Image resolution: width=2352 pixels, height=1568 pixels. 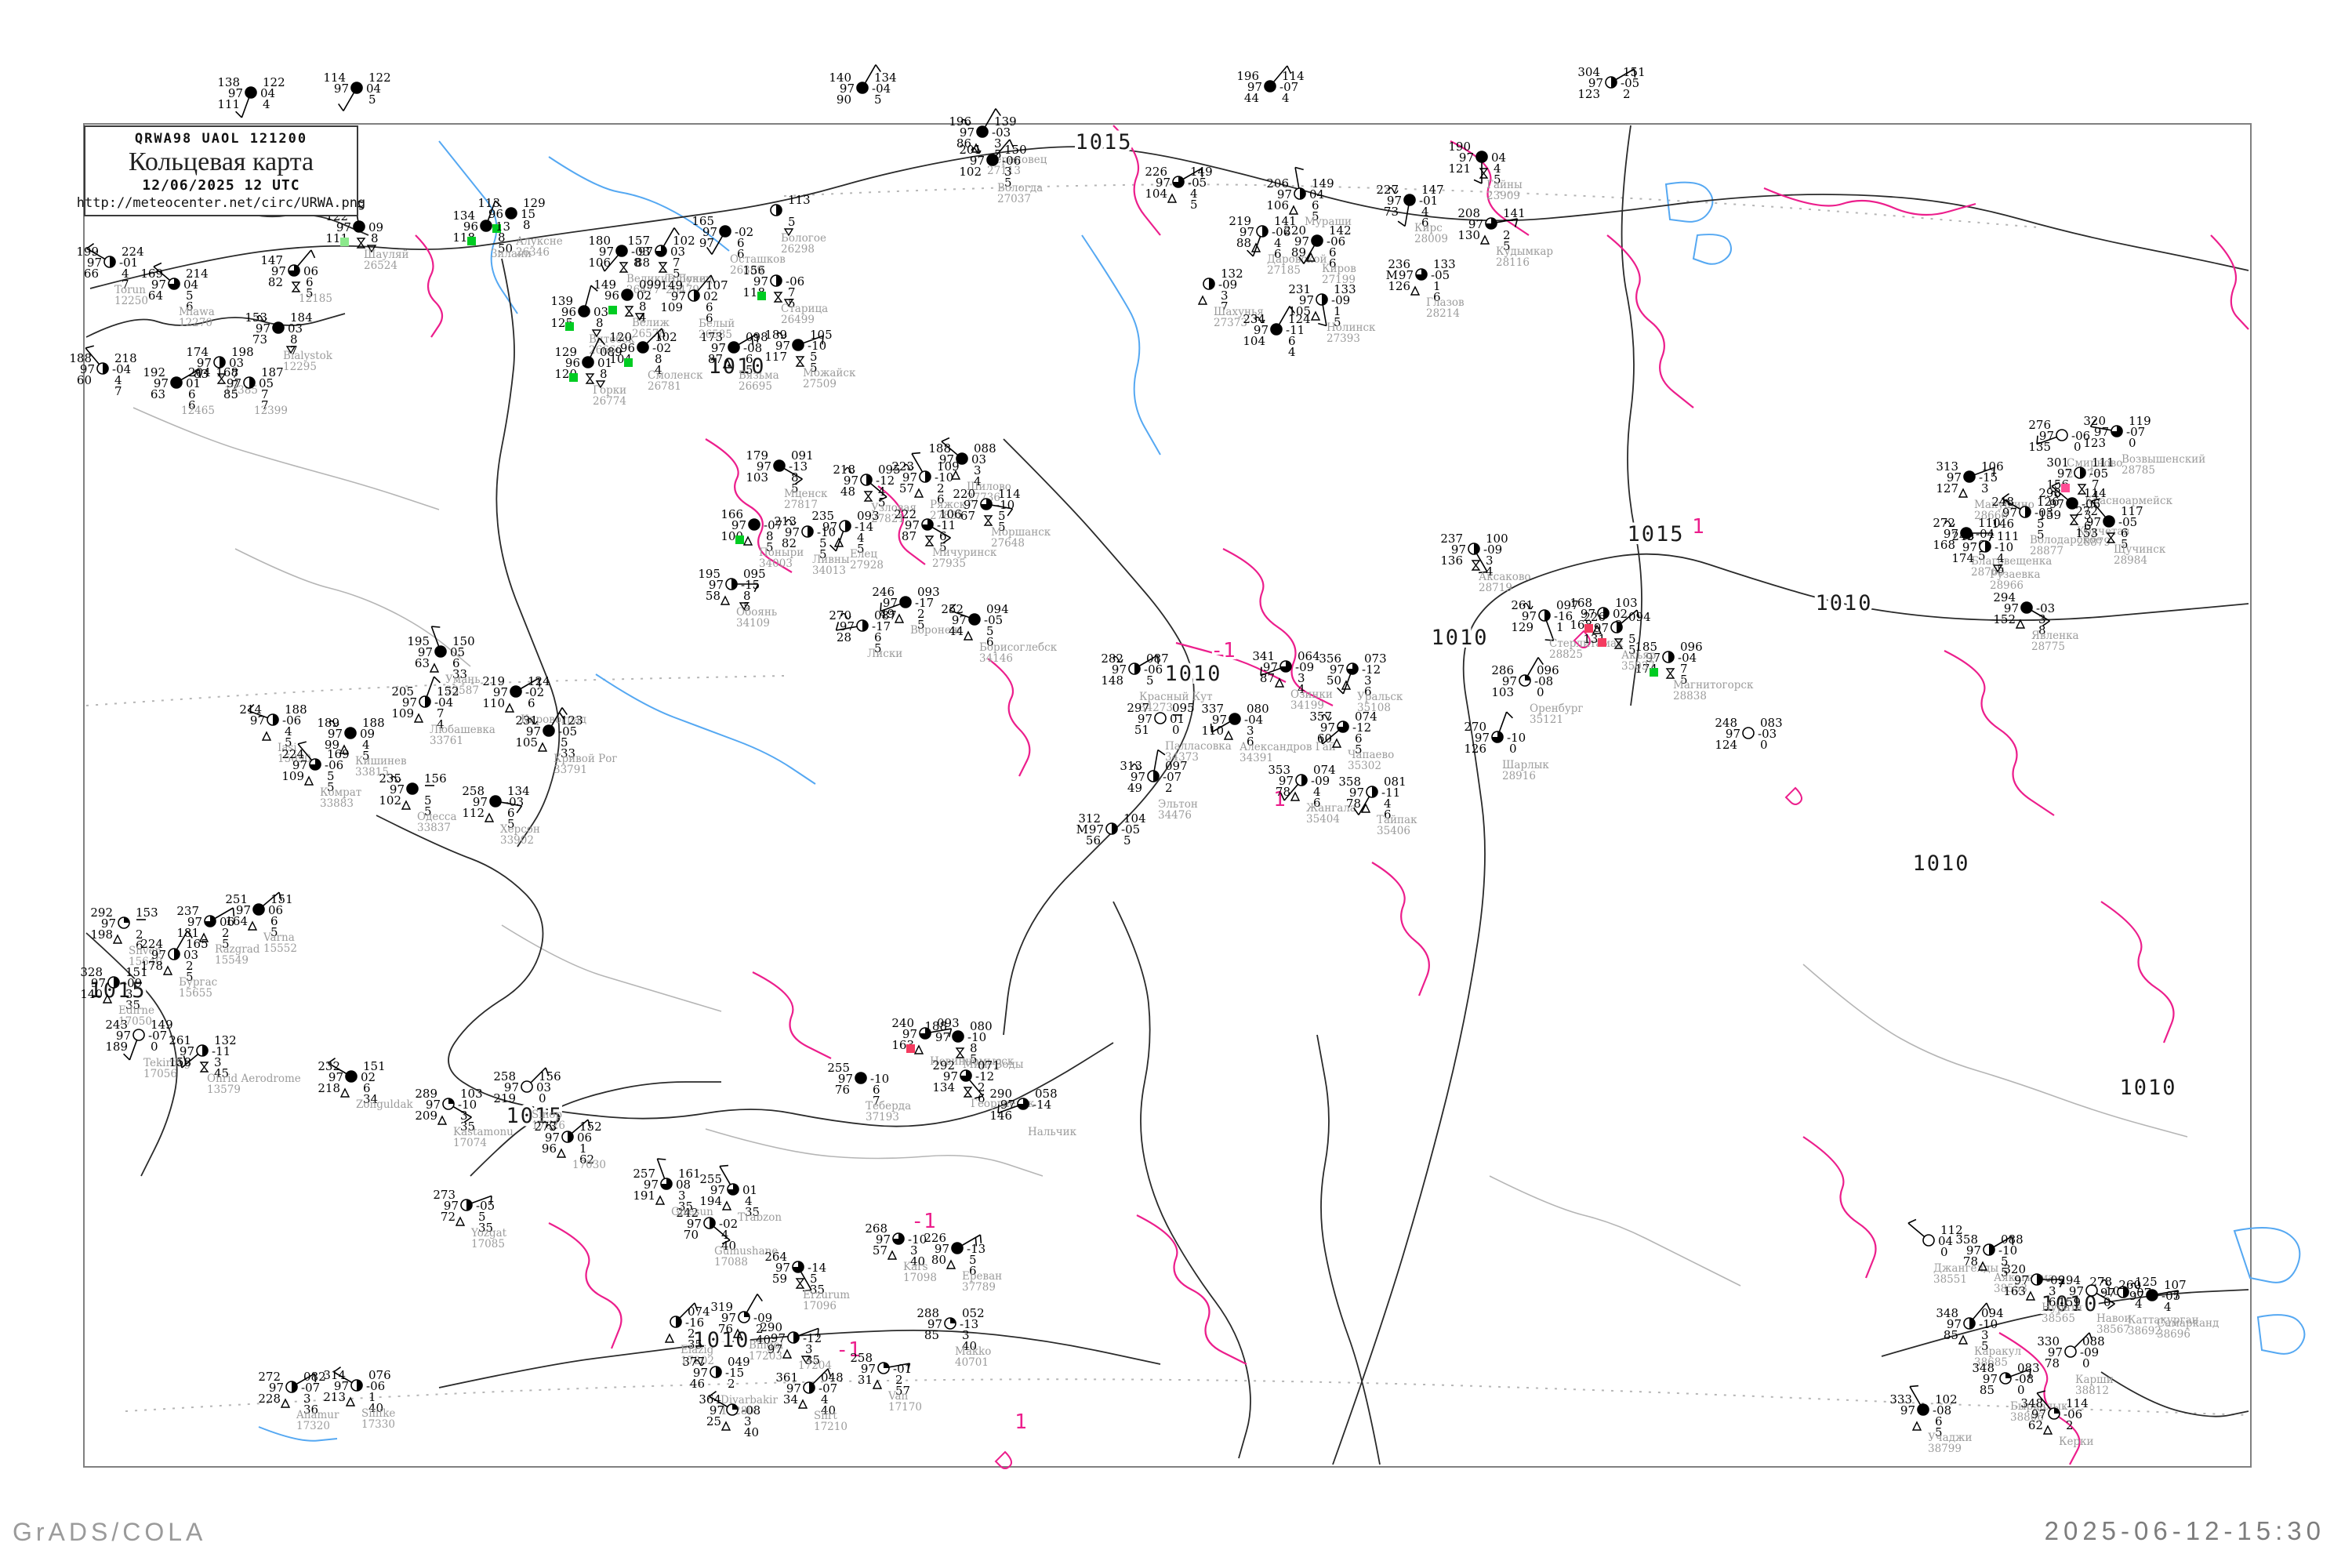 I want to click on station-value: -04, so click(x=122, y=369).